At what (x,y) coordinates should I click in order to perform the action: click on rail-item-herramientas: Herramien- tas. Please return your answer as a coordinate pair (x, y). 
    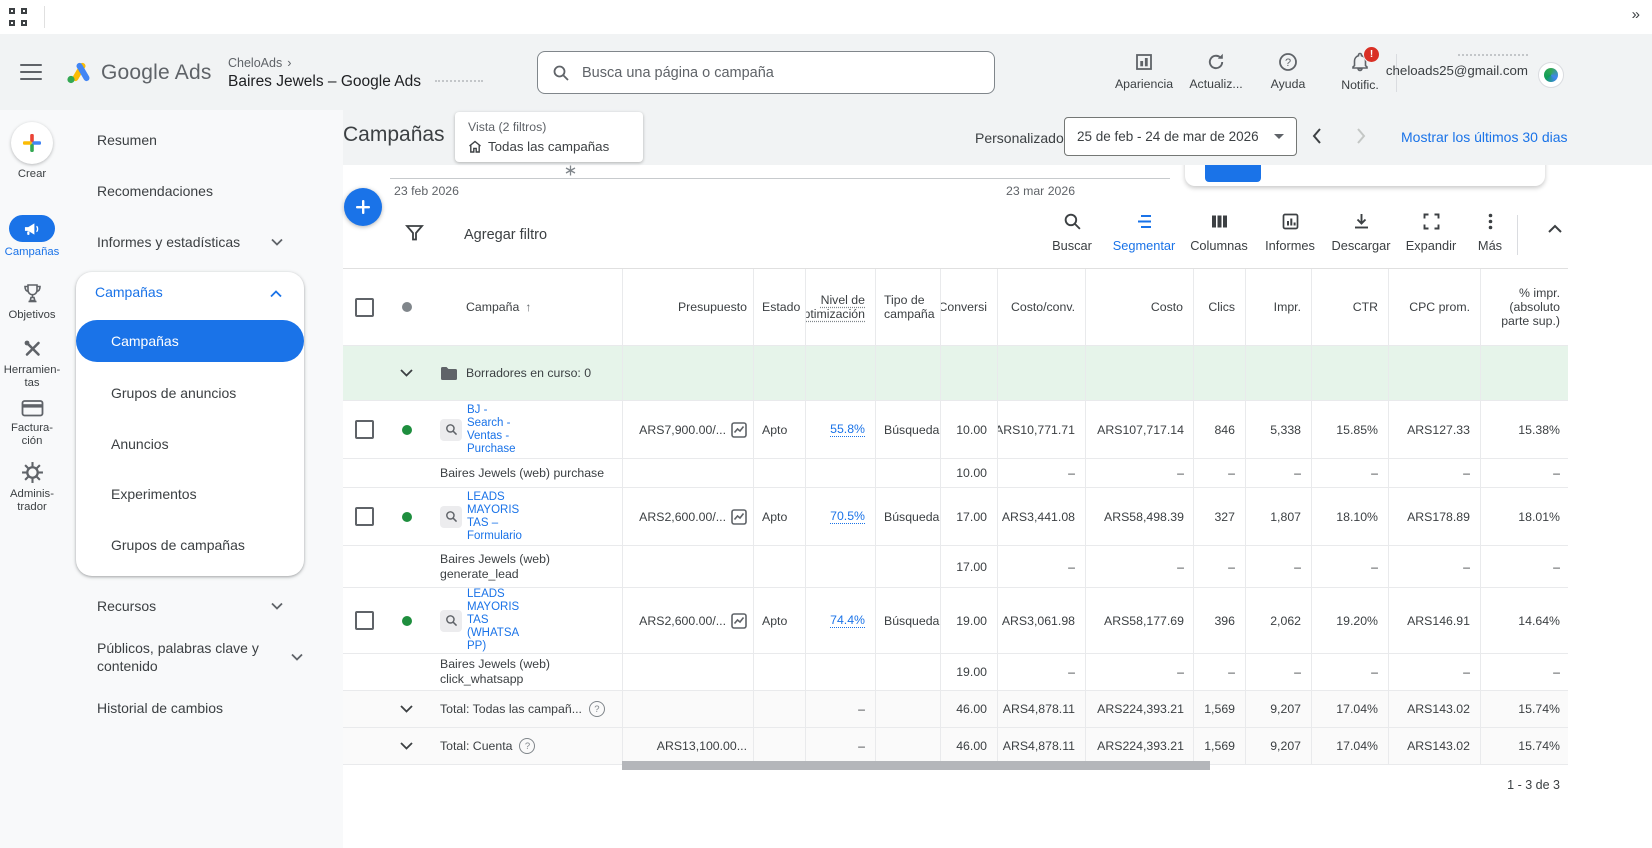
    Looking at the image, I should click on (32, 363).